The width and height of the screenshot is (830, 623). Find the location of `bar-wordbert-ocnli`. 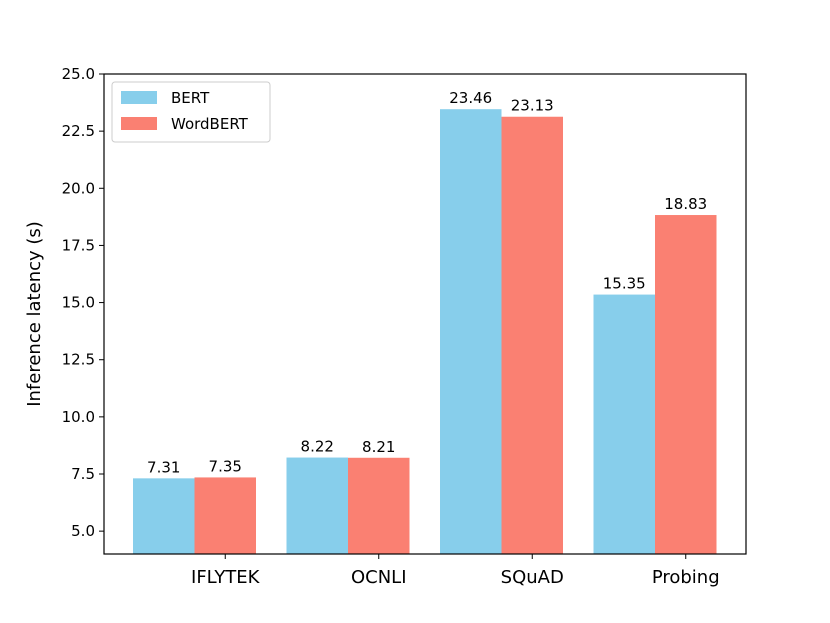

bar-wordbert-ocnli is located at coordinates (379, 505).